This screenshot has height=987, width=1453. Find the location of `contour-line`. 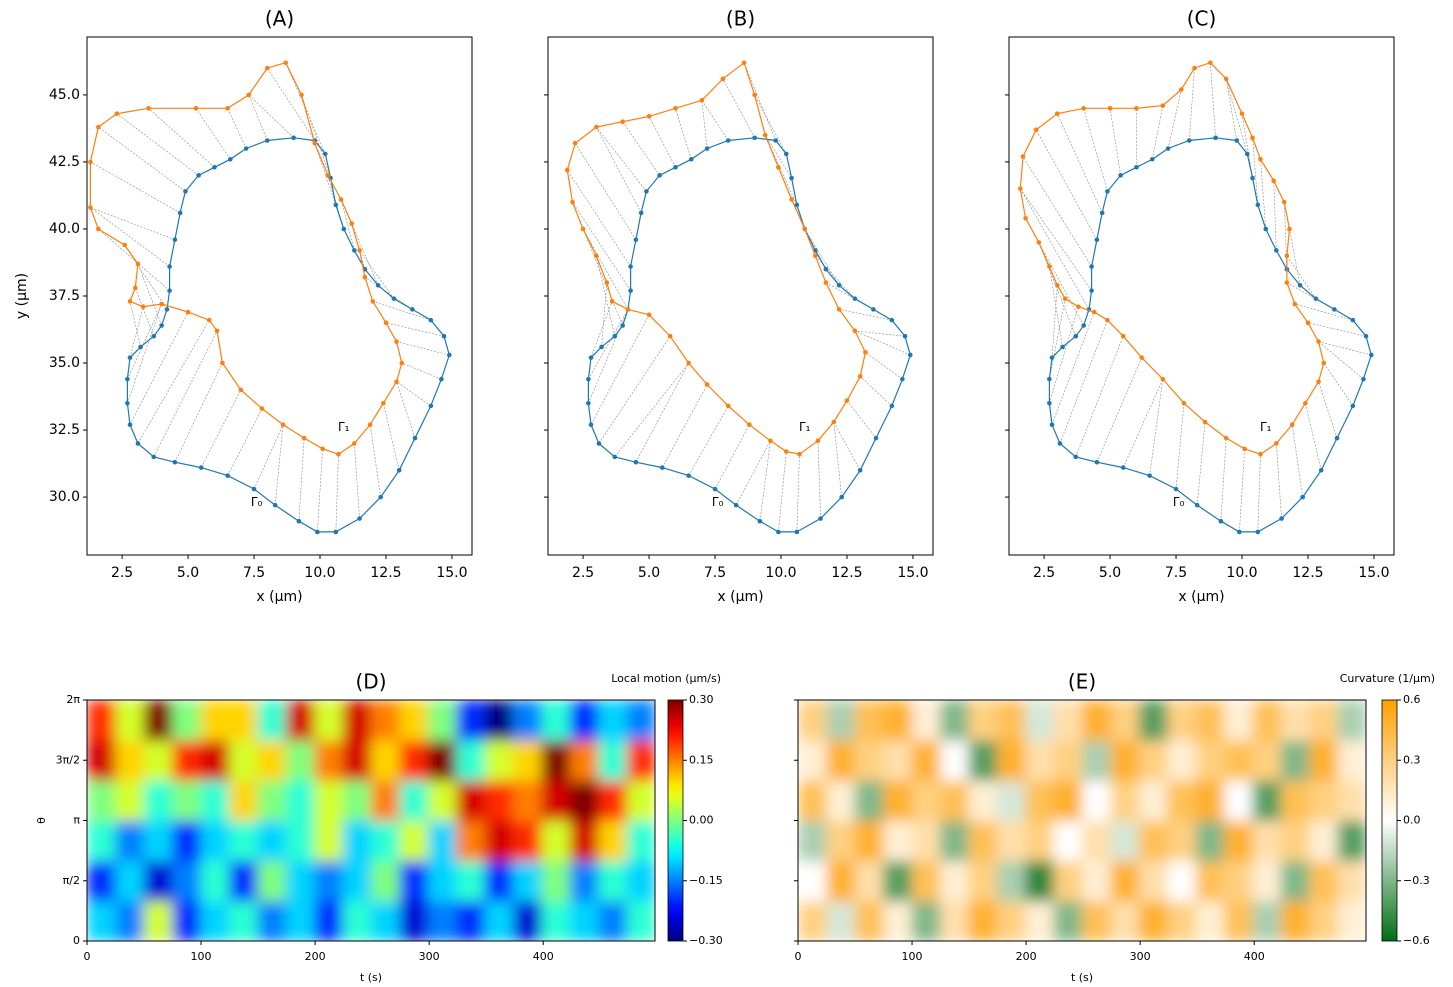

contour-line is located at coordinates (288, 335).